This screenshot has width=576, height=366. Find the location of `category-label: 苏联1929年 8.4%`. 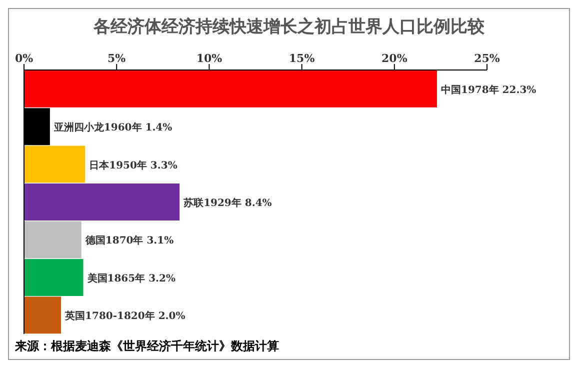

category-label: 苏联1929年 8.4% is located at coordinates (228, 204).